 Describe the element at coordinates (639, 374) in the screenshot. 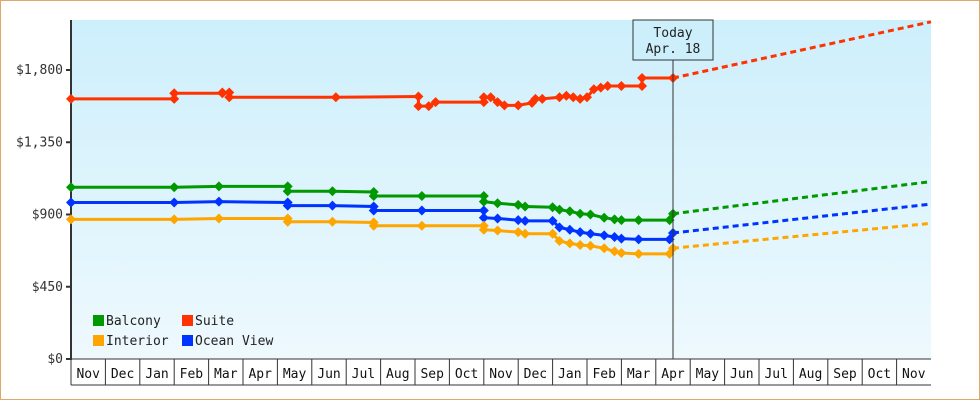

I see `x-month-label: Mar` at that location.